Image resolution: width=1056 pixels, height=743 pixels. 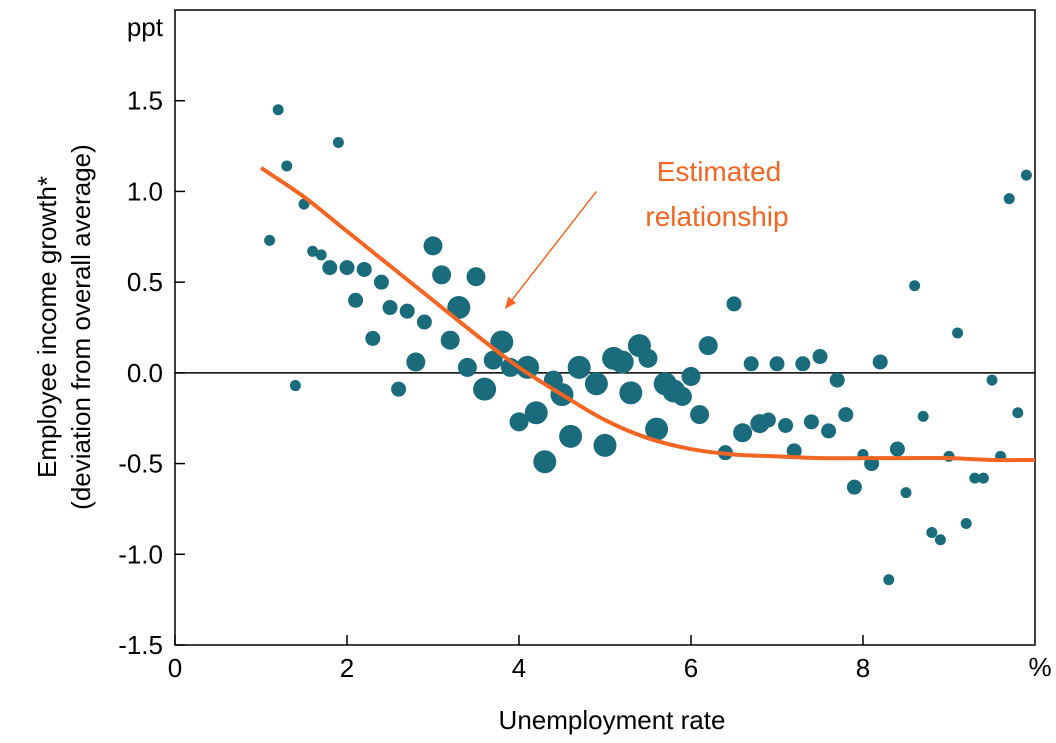 What do you see at coordinates (719, 171) in the screenshot?
I see `annotation-line-1: Estimated` at bounding box center [719, 171].